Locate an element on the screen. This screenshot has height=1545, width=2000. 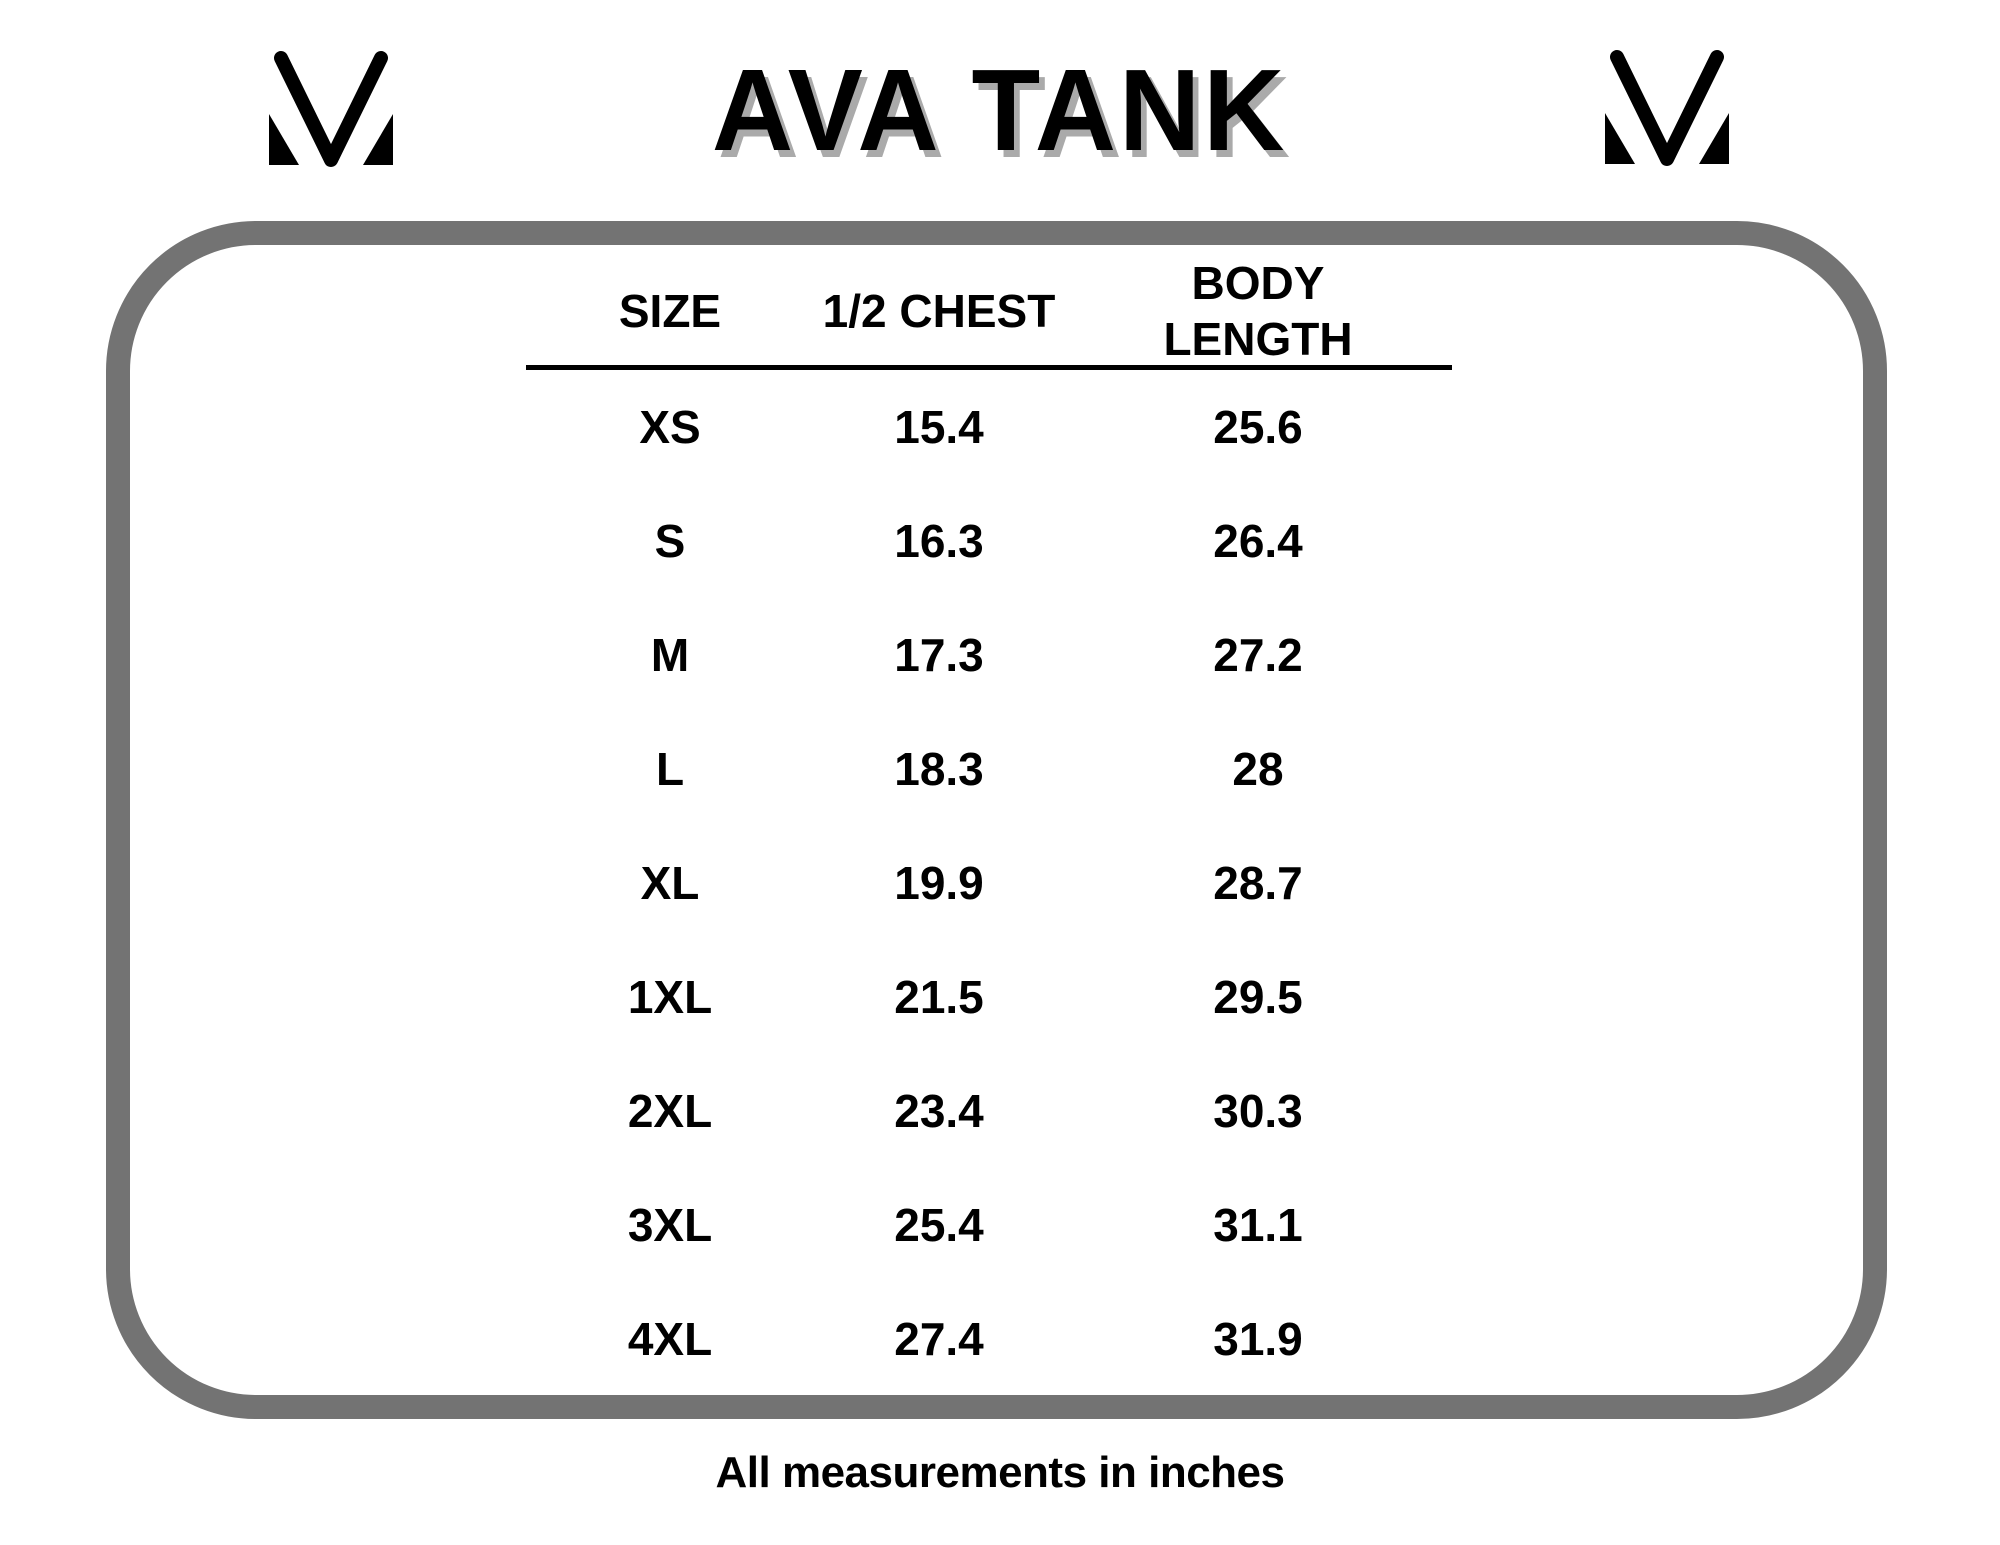
cell-size: XL is located at coordinates (670, 883).